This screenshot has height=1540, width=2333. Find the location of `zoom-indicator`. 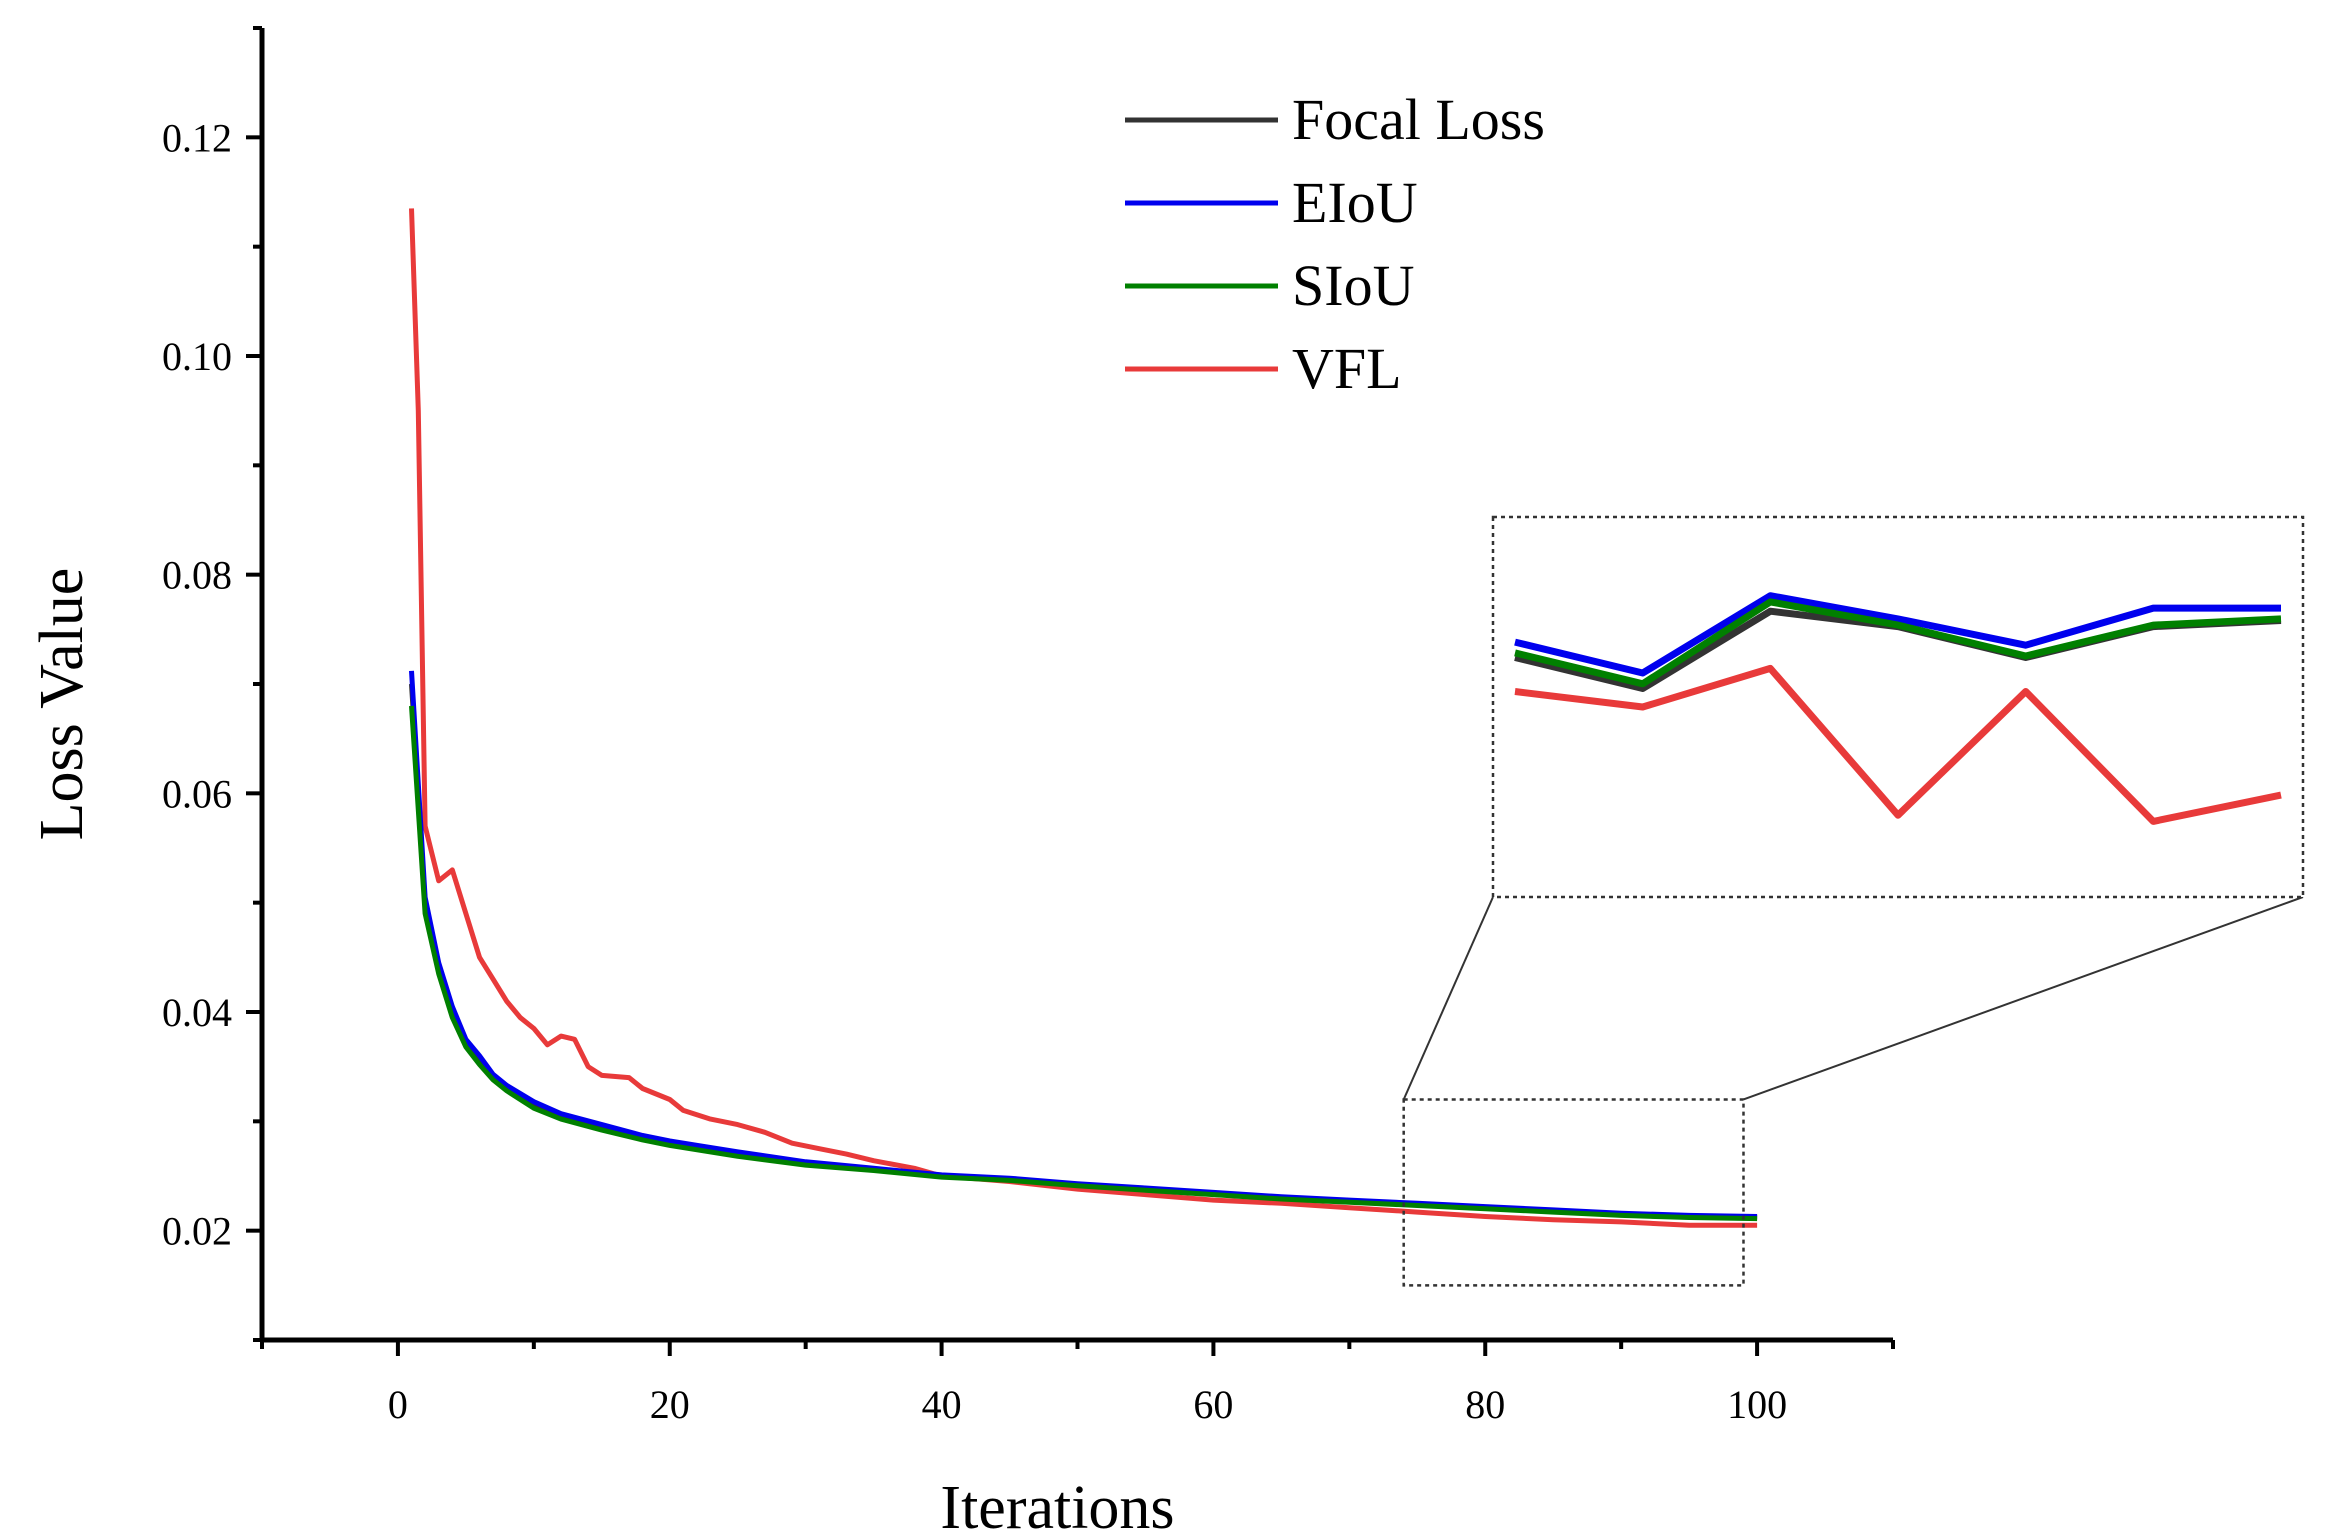

zoom-indicator is located at coordinates (1853, 1091).